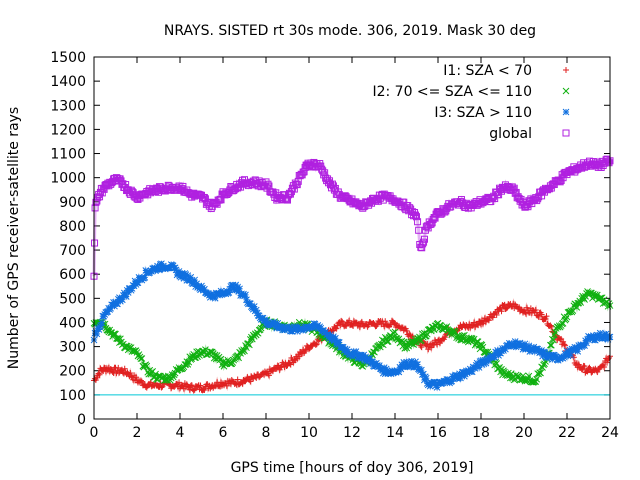 The image size is (640, 480). I want to click on y-tick-label: 0, so click(81, 420).